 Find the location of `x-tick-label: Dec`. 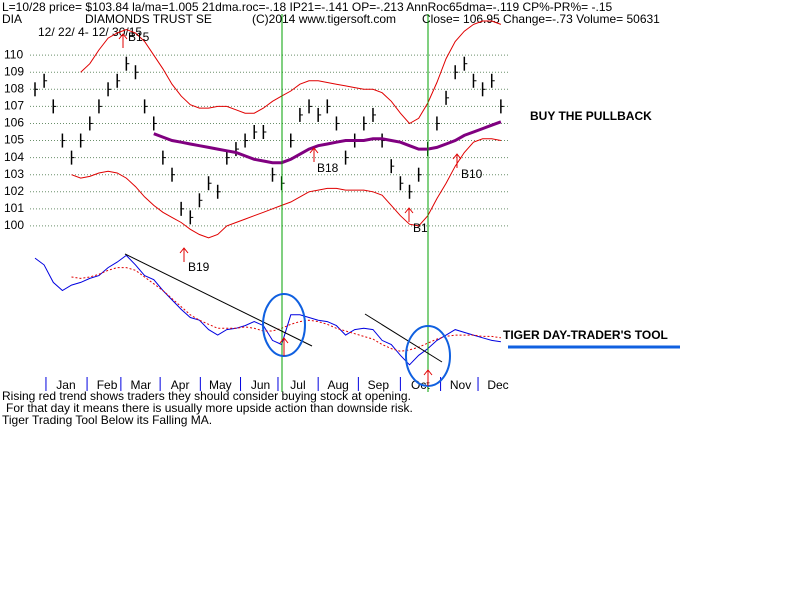

x-tick-label: Dec is located at coordinates (497, 385).